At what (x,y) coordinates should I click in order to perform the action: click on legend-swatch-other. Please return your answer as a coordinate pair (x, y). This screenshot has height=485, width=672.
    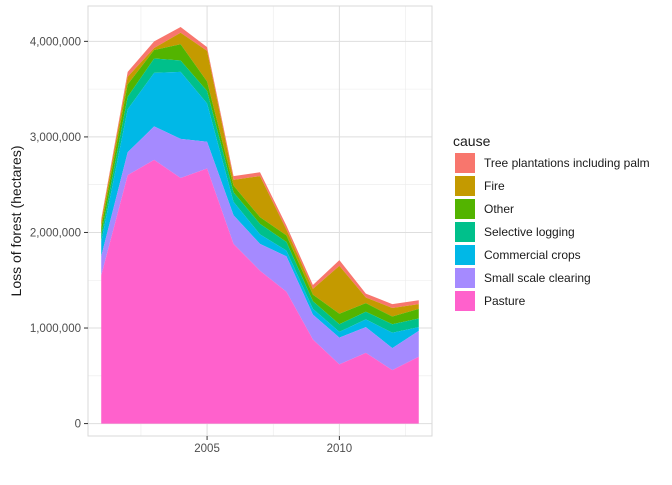
    Looking at the image, I should click on (465, 209).